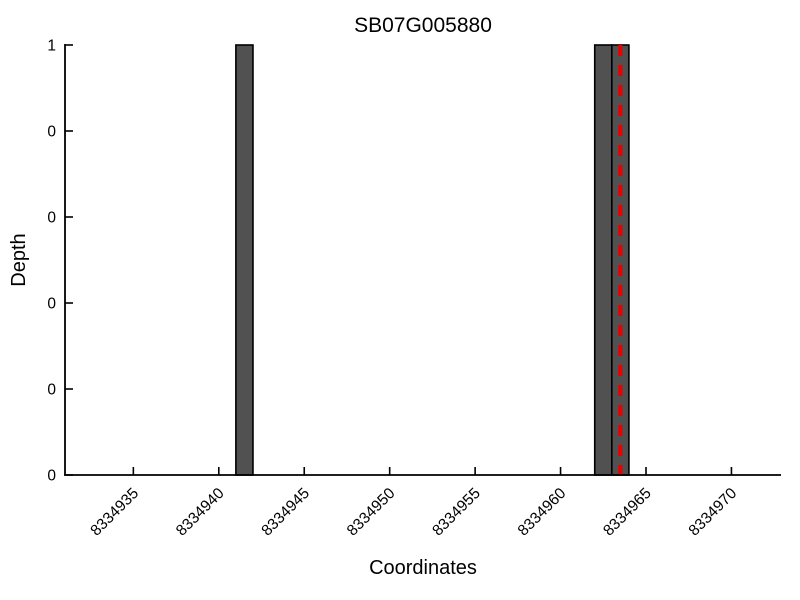 This screenshot has height=600, width=800. I want to click on x-tick-label: 8334945, so click(285, 512).